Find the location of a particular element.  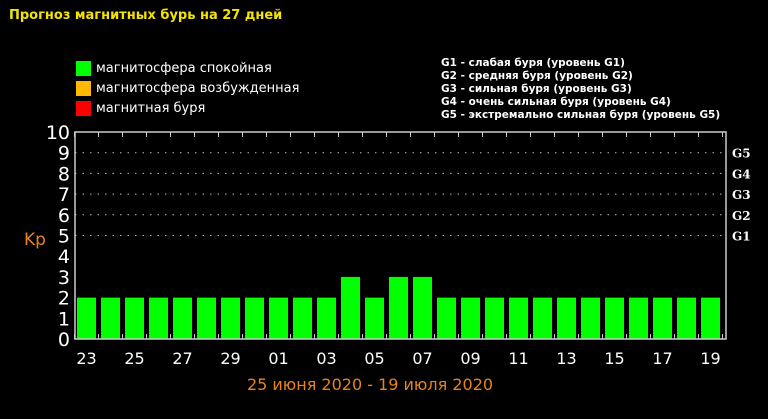

x-tick-label: 11 is located at coordinates (518, 358).